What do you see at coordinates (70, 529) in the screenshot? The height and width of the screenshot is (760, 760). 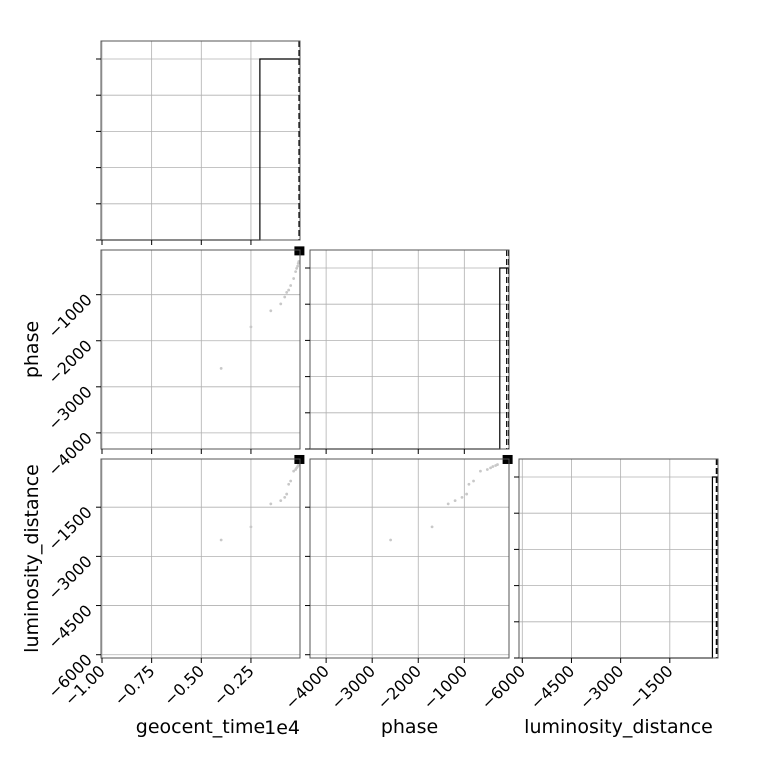 I see `y-tick-label-luminosity_distance: −1500` at bounding box center [70, 529].